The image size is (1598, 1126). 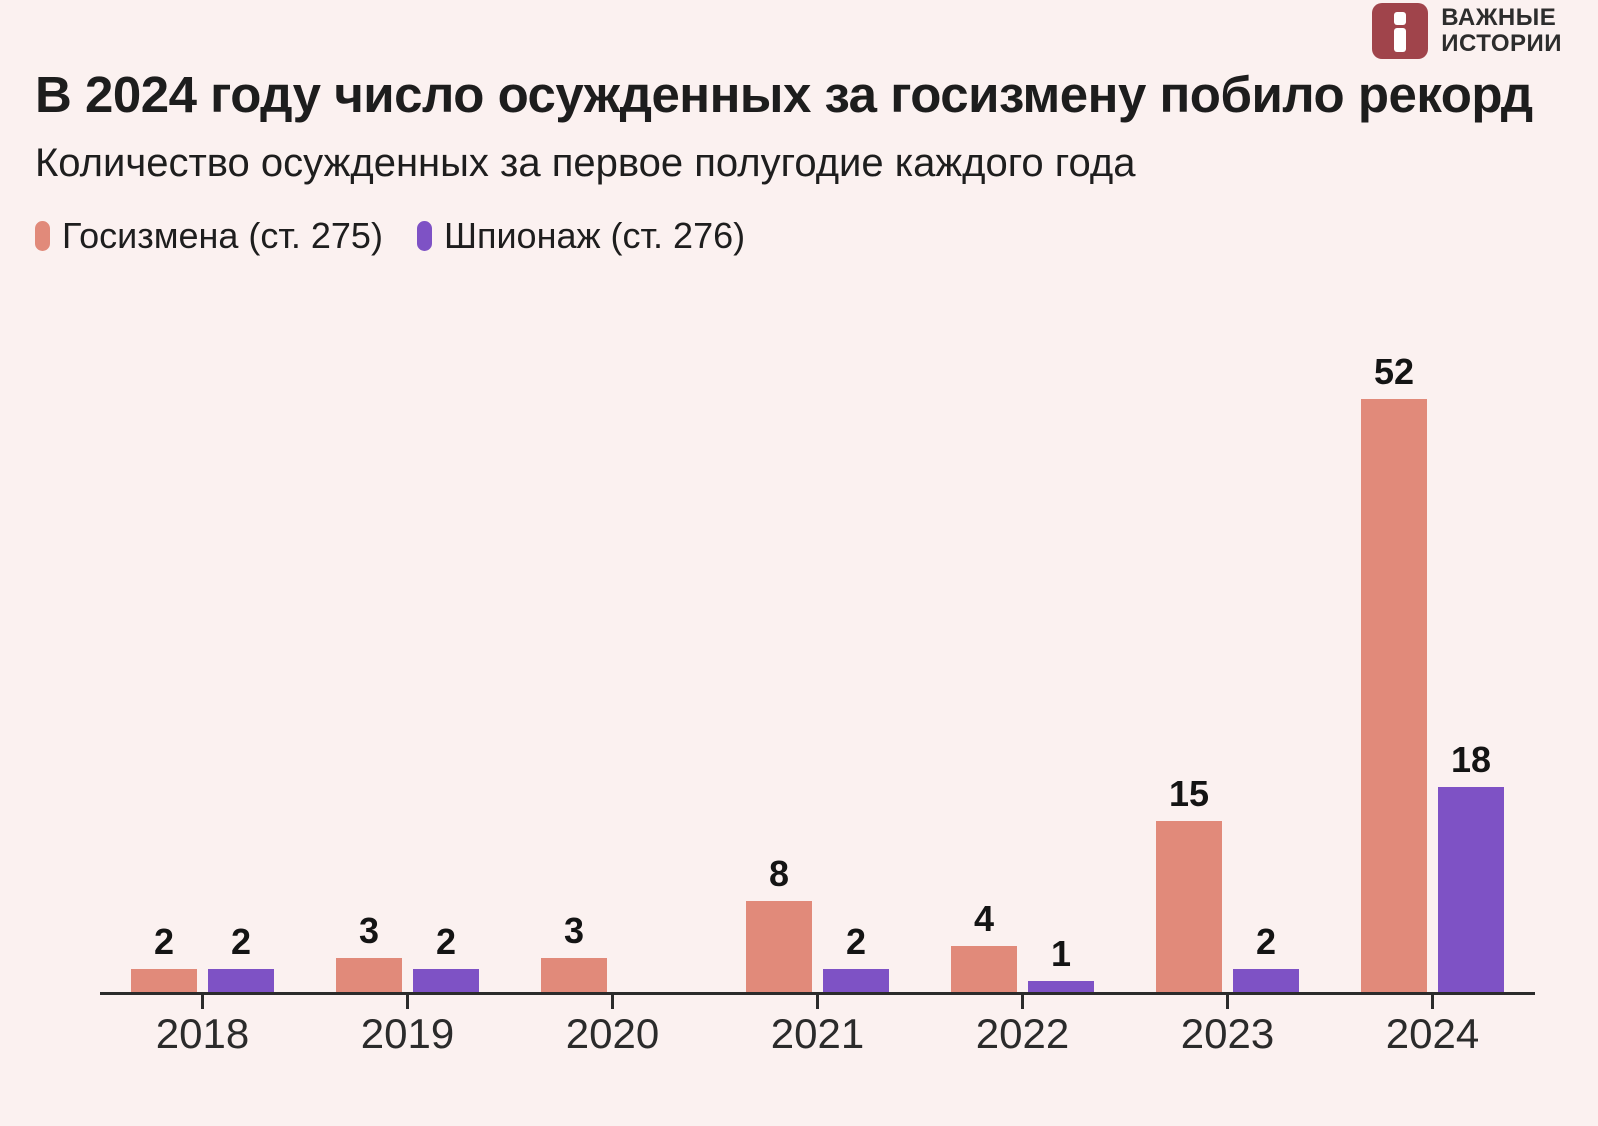 I want to click on logo-wordmark: ВАЖНЫЕ ИСТОРИИ, so click(x=1501, y=30).